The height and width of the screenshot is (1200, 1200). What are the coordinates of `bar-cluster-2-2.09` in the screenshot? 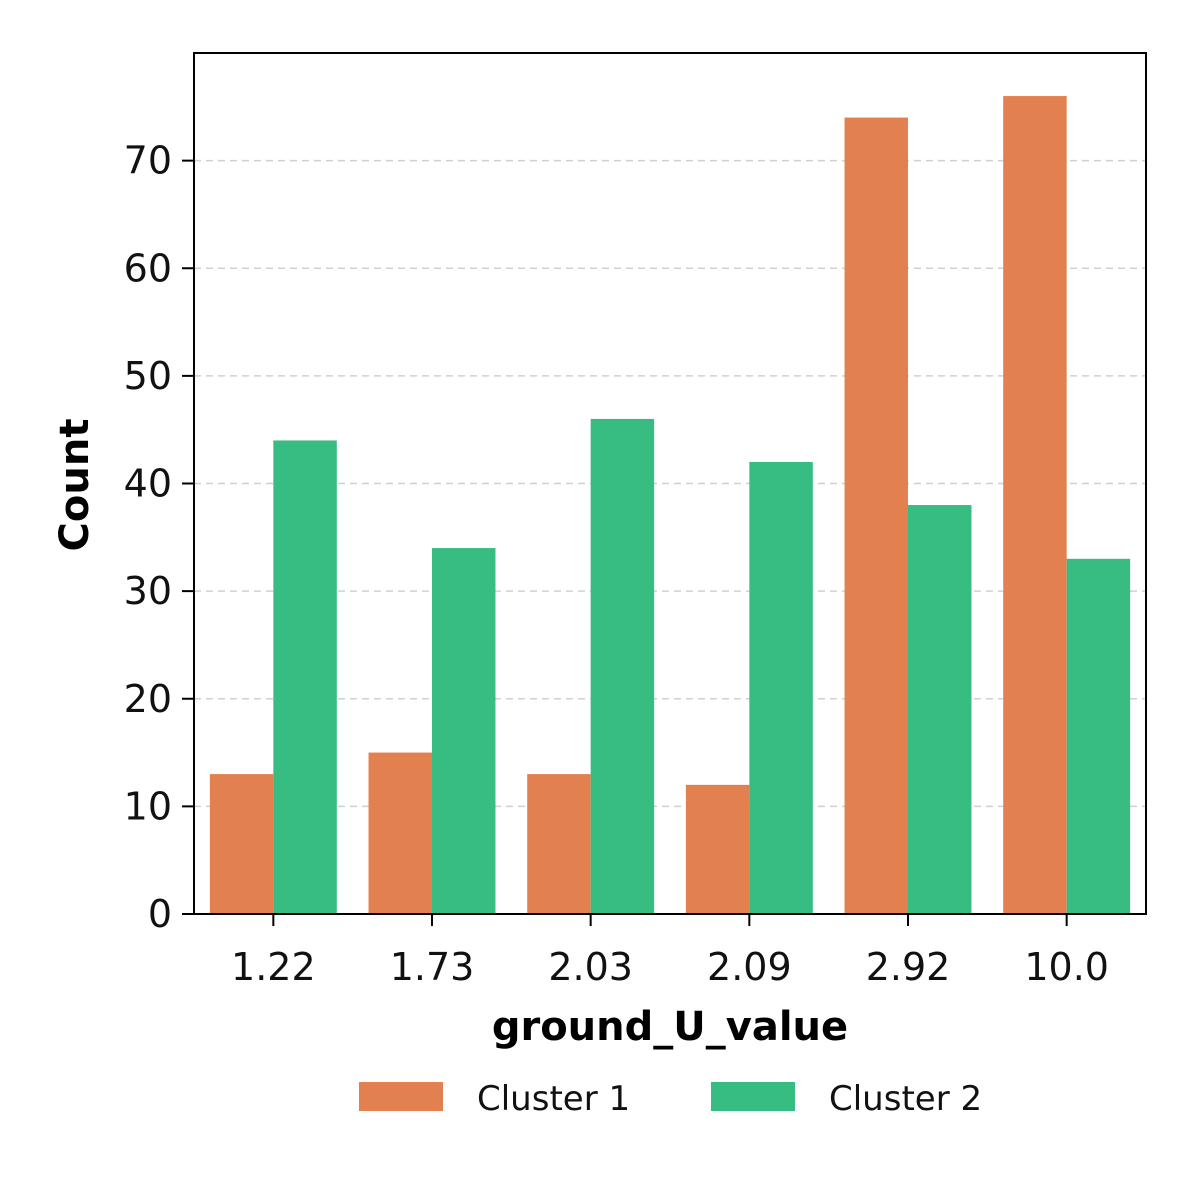 It's located at (781, 687).